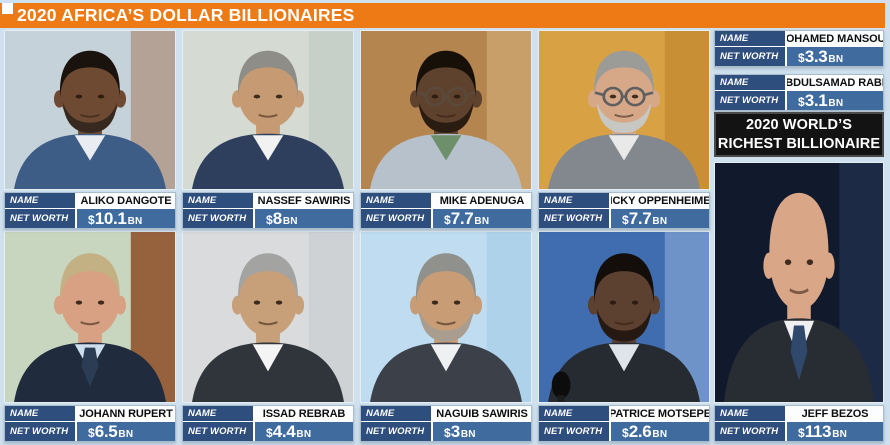 The height and width of the screenshot is (445, 890). Describe the element at coordinates (624, 413) in the screenshot. I see `name-row: NAME PATRICE MOTSEPE` at that location.